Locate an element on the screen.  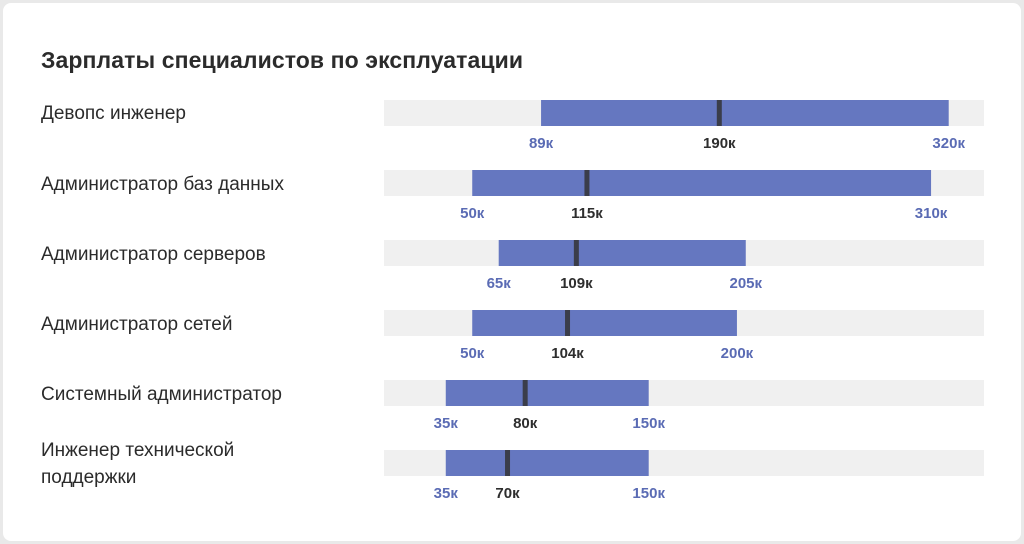
max-label: 205к is located at coordinates (745, 283).